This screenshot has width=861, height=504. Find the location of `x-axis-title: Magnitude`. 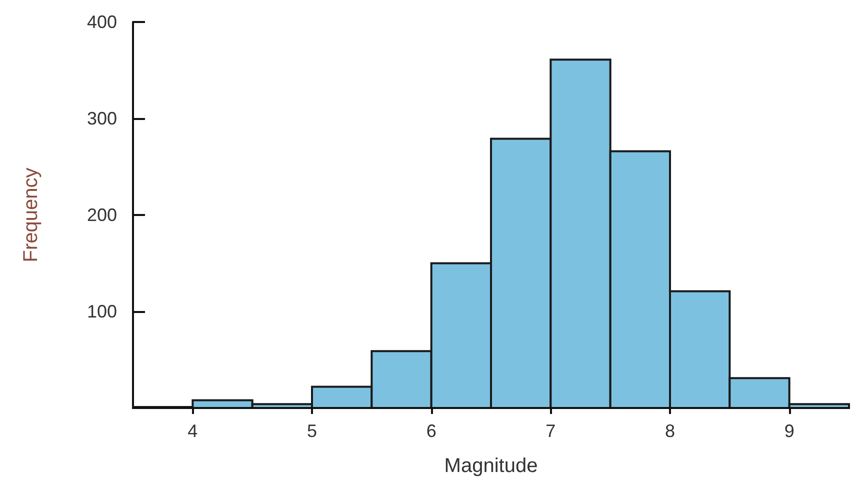

x-axis-title: Magnitude is located at coordinates (491, 466).